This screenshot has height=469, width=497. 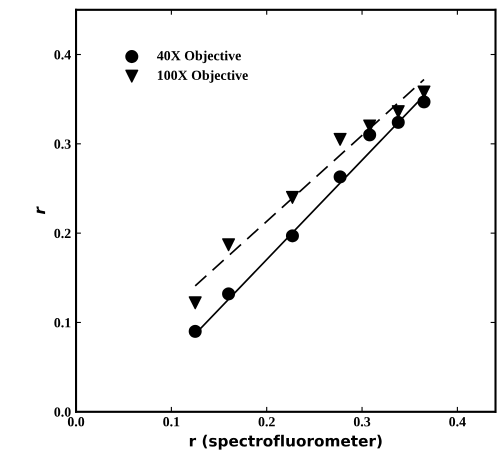 I want to click on x-tick-label: 0.4, so click(x=457, y=421).